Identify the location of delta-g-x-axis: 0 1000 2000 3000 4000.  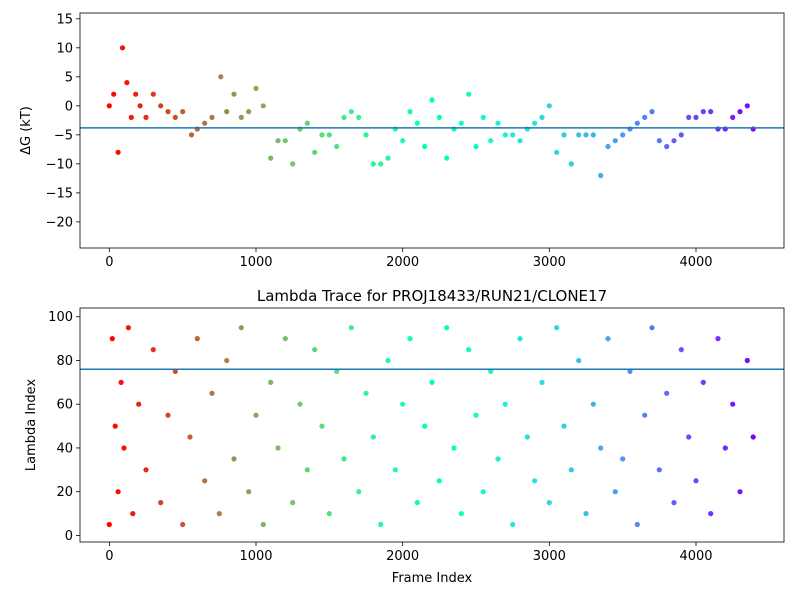
(409, 259).